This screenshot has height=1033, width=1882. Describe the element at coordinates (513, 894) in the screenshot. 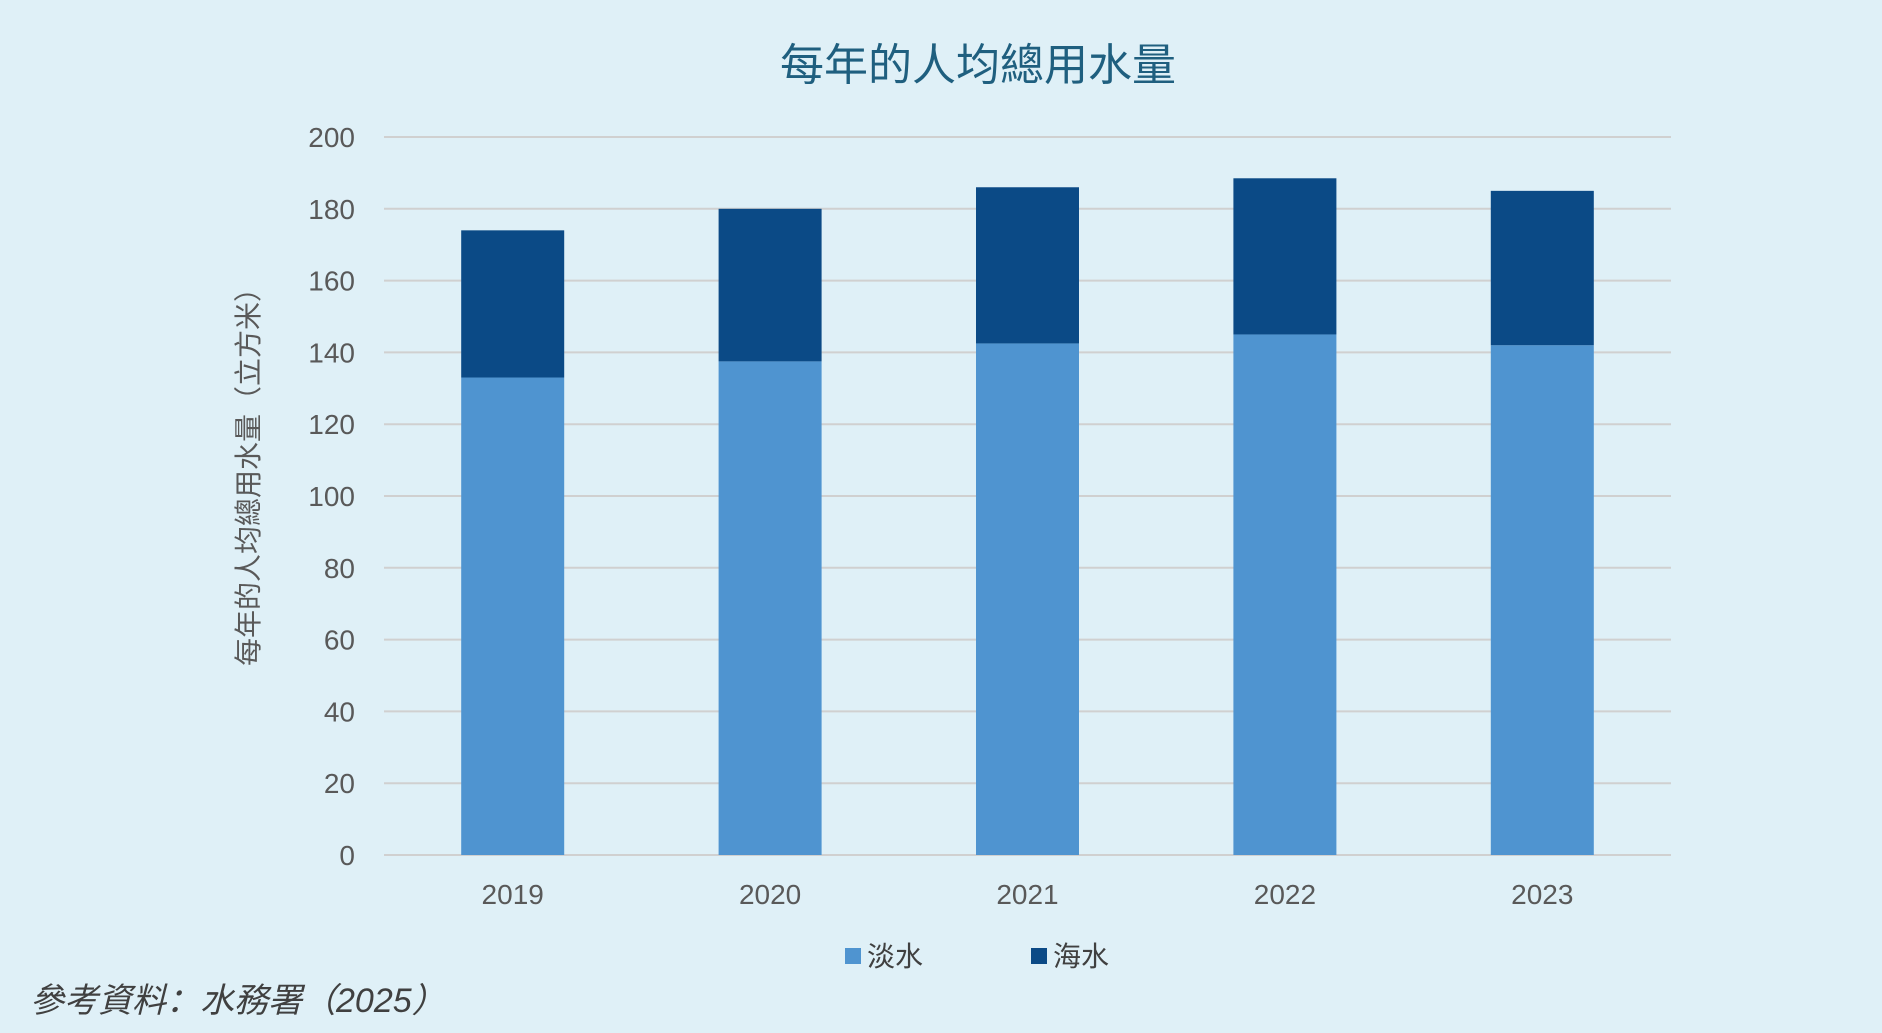

I see `x-tick-label: 2019` at that location.